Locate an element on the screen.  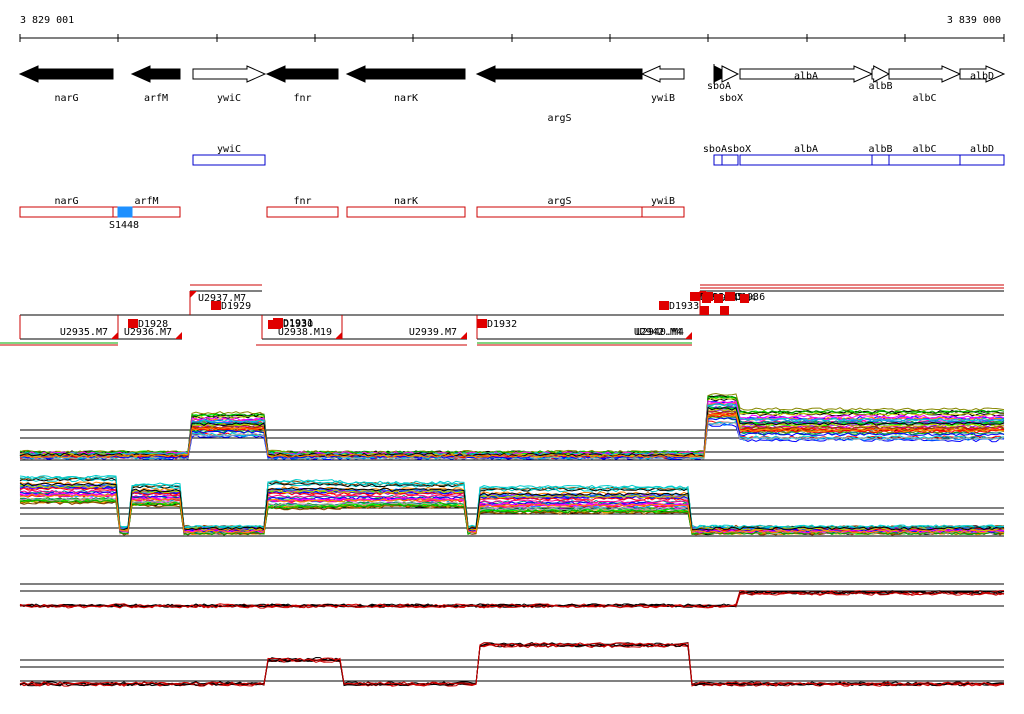
gene-label-sboA: sboA is located at coordinates (719, 86).